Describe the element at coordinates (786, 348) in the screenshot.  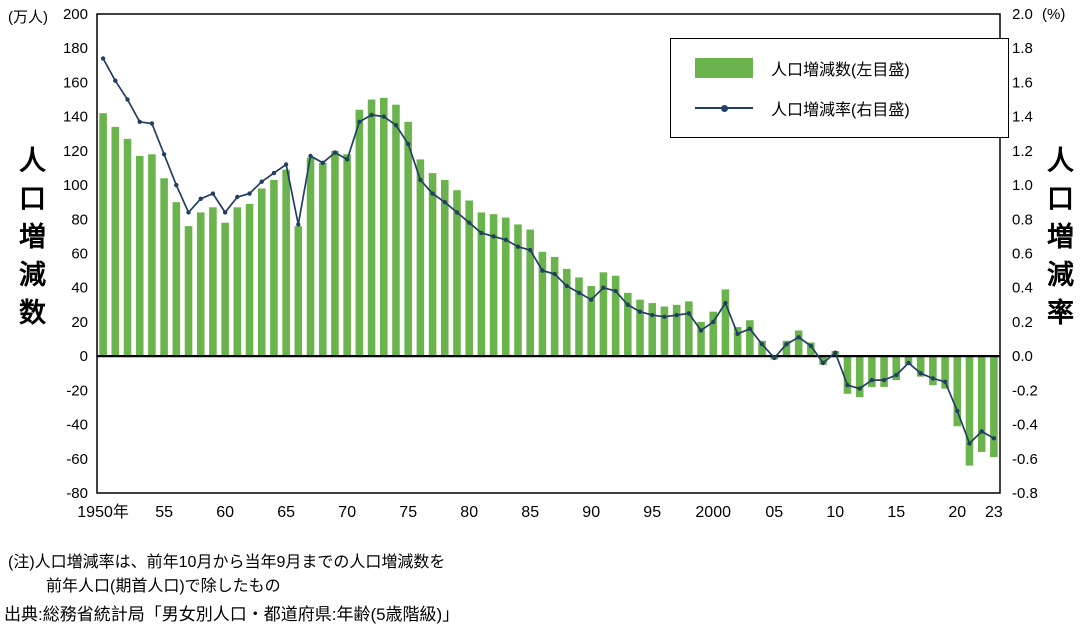
I see `bar-2006` at that location.